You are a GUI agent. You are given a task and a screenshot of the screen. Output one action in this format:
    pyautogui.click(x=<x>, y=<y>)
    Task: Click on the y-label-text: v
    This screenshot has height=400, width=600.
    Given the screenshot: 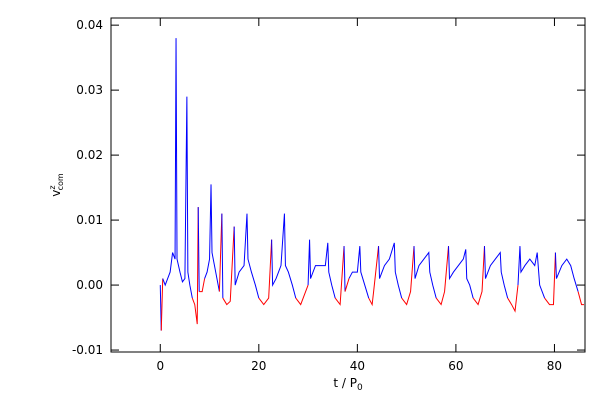 What is the action you would take?
    pyautogui.click(x=56, y=193)
    